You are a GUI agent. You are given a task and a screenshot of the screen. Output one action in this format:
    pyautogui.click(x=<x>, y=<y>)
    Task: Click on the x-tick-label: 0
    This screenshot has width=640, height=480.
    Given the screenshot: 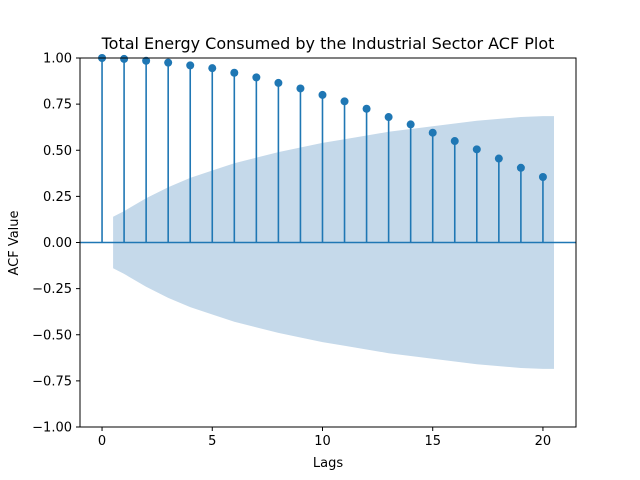 What is the action you would take?
    pyautogui.click(x=102, y=441)
    